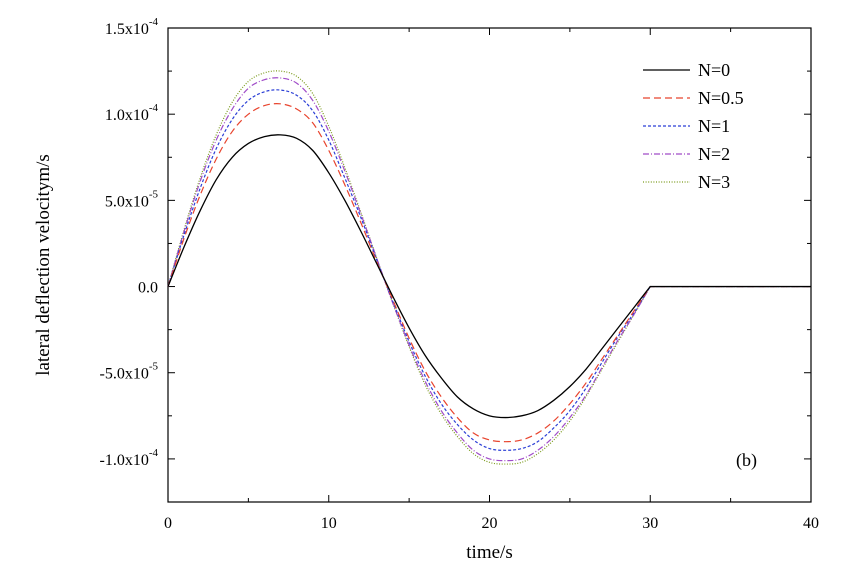 Image resolution: width=844 pixels, height=578 pixels. I want to click on x-tick-label: 10, so click(329, 523).